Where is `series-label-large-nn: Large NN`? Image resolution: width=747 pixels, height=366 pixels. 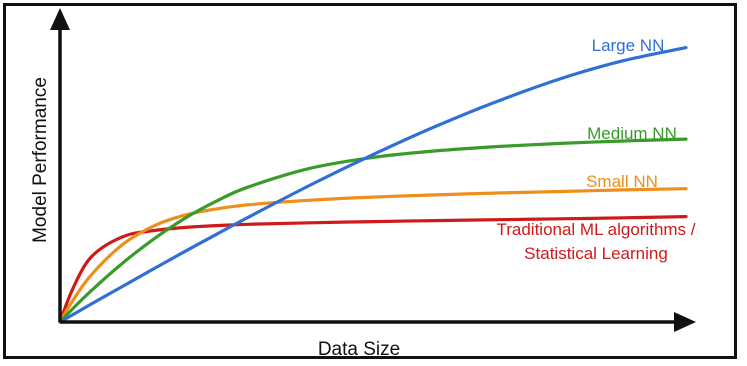 series-label-large-nn: Large NN is located at coordinates (628, 45).